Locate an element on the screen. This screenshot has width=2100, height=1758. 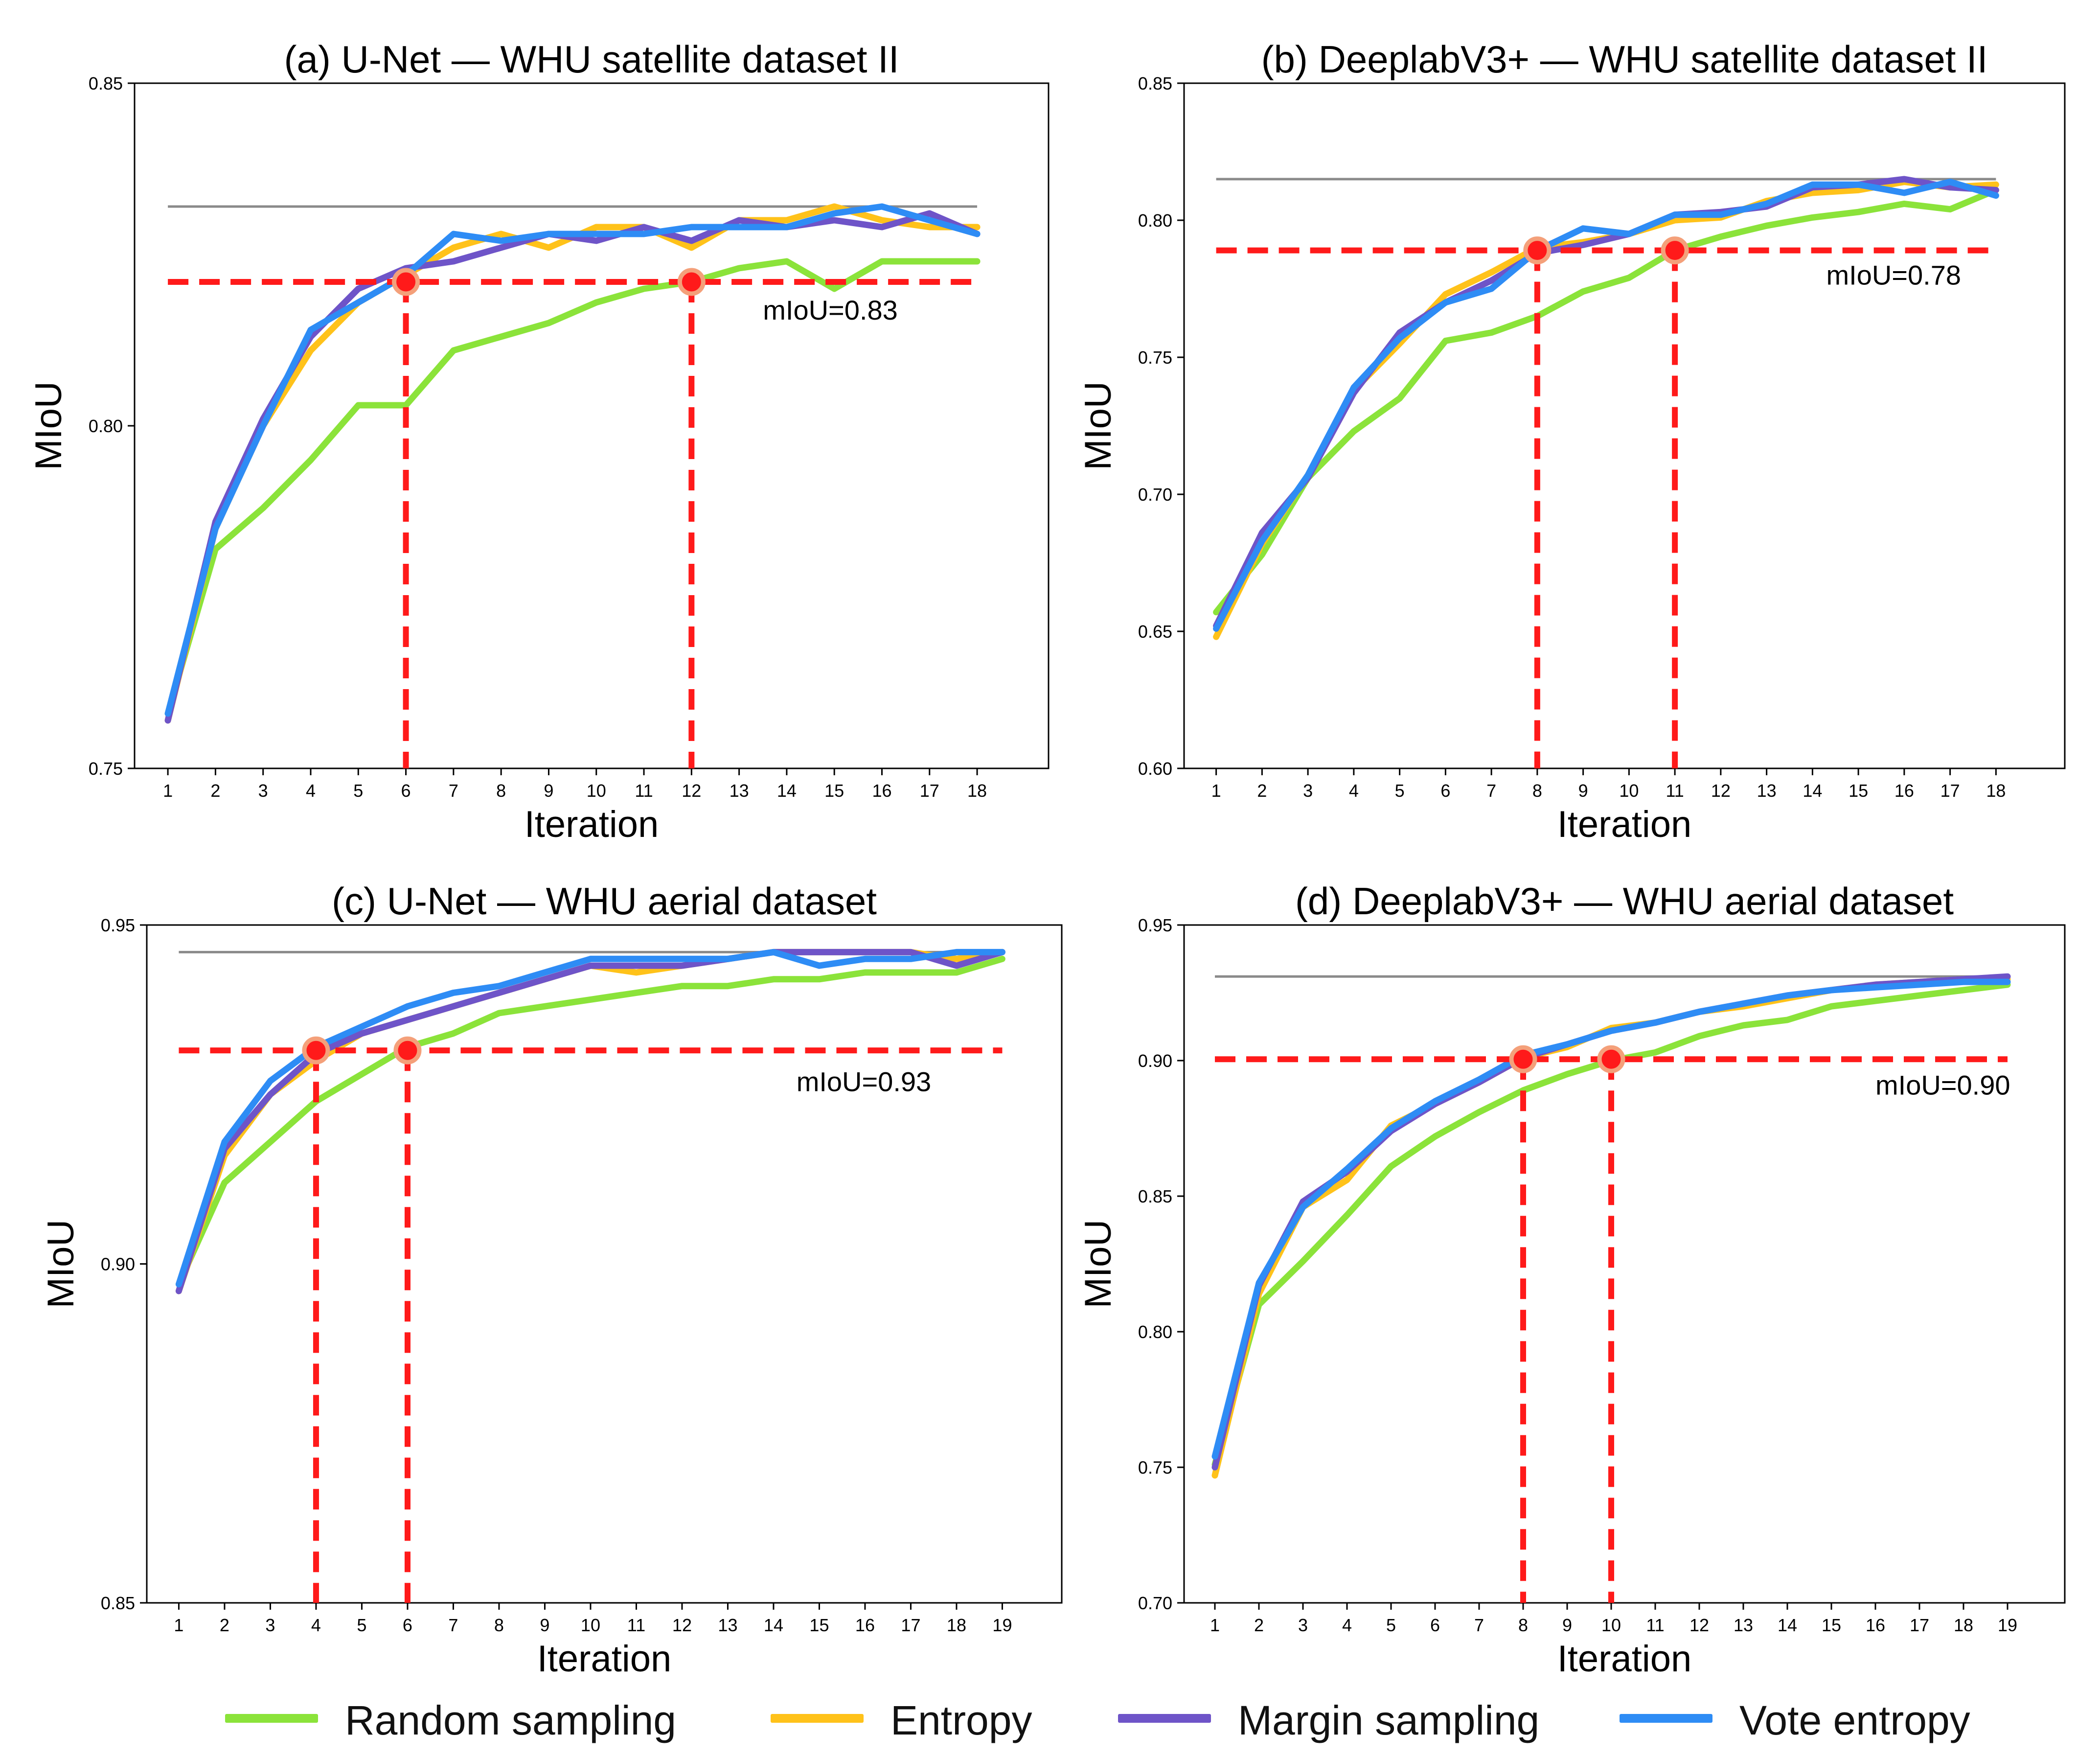
x-tick-label: 19 is located at coordinates (1002, 1625).